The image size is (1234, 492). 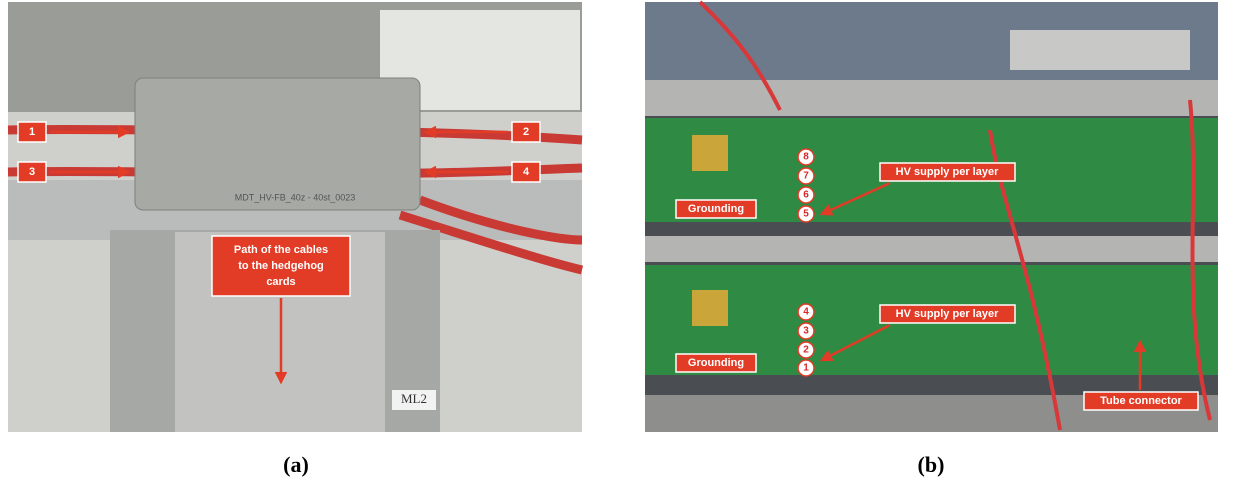 I want to click on layer-number: 6, so click(x=806, y=195).